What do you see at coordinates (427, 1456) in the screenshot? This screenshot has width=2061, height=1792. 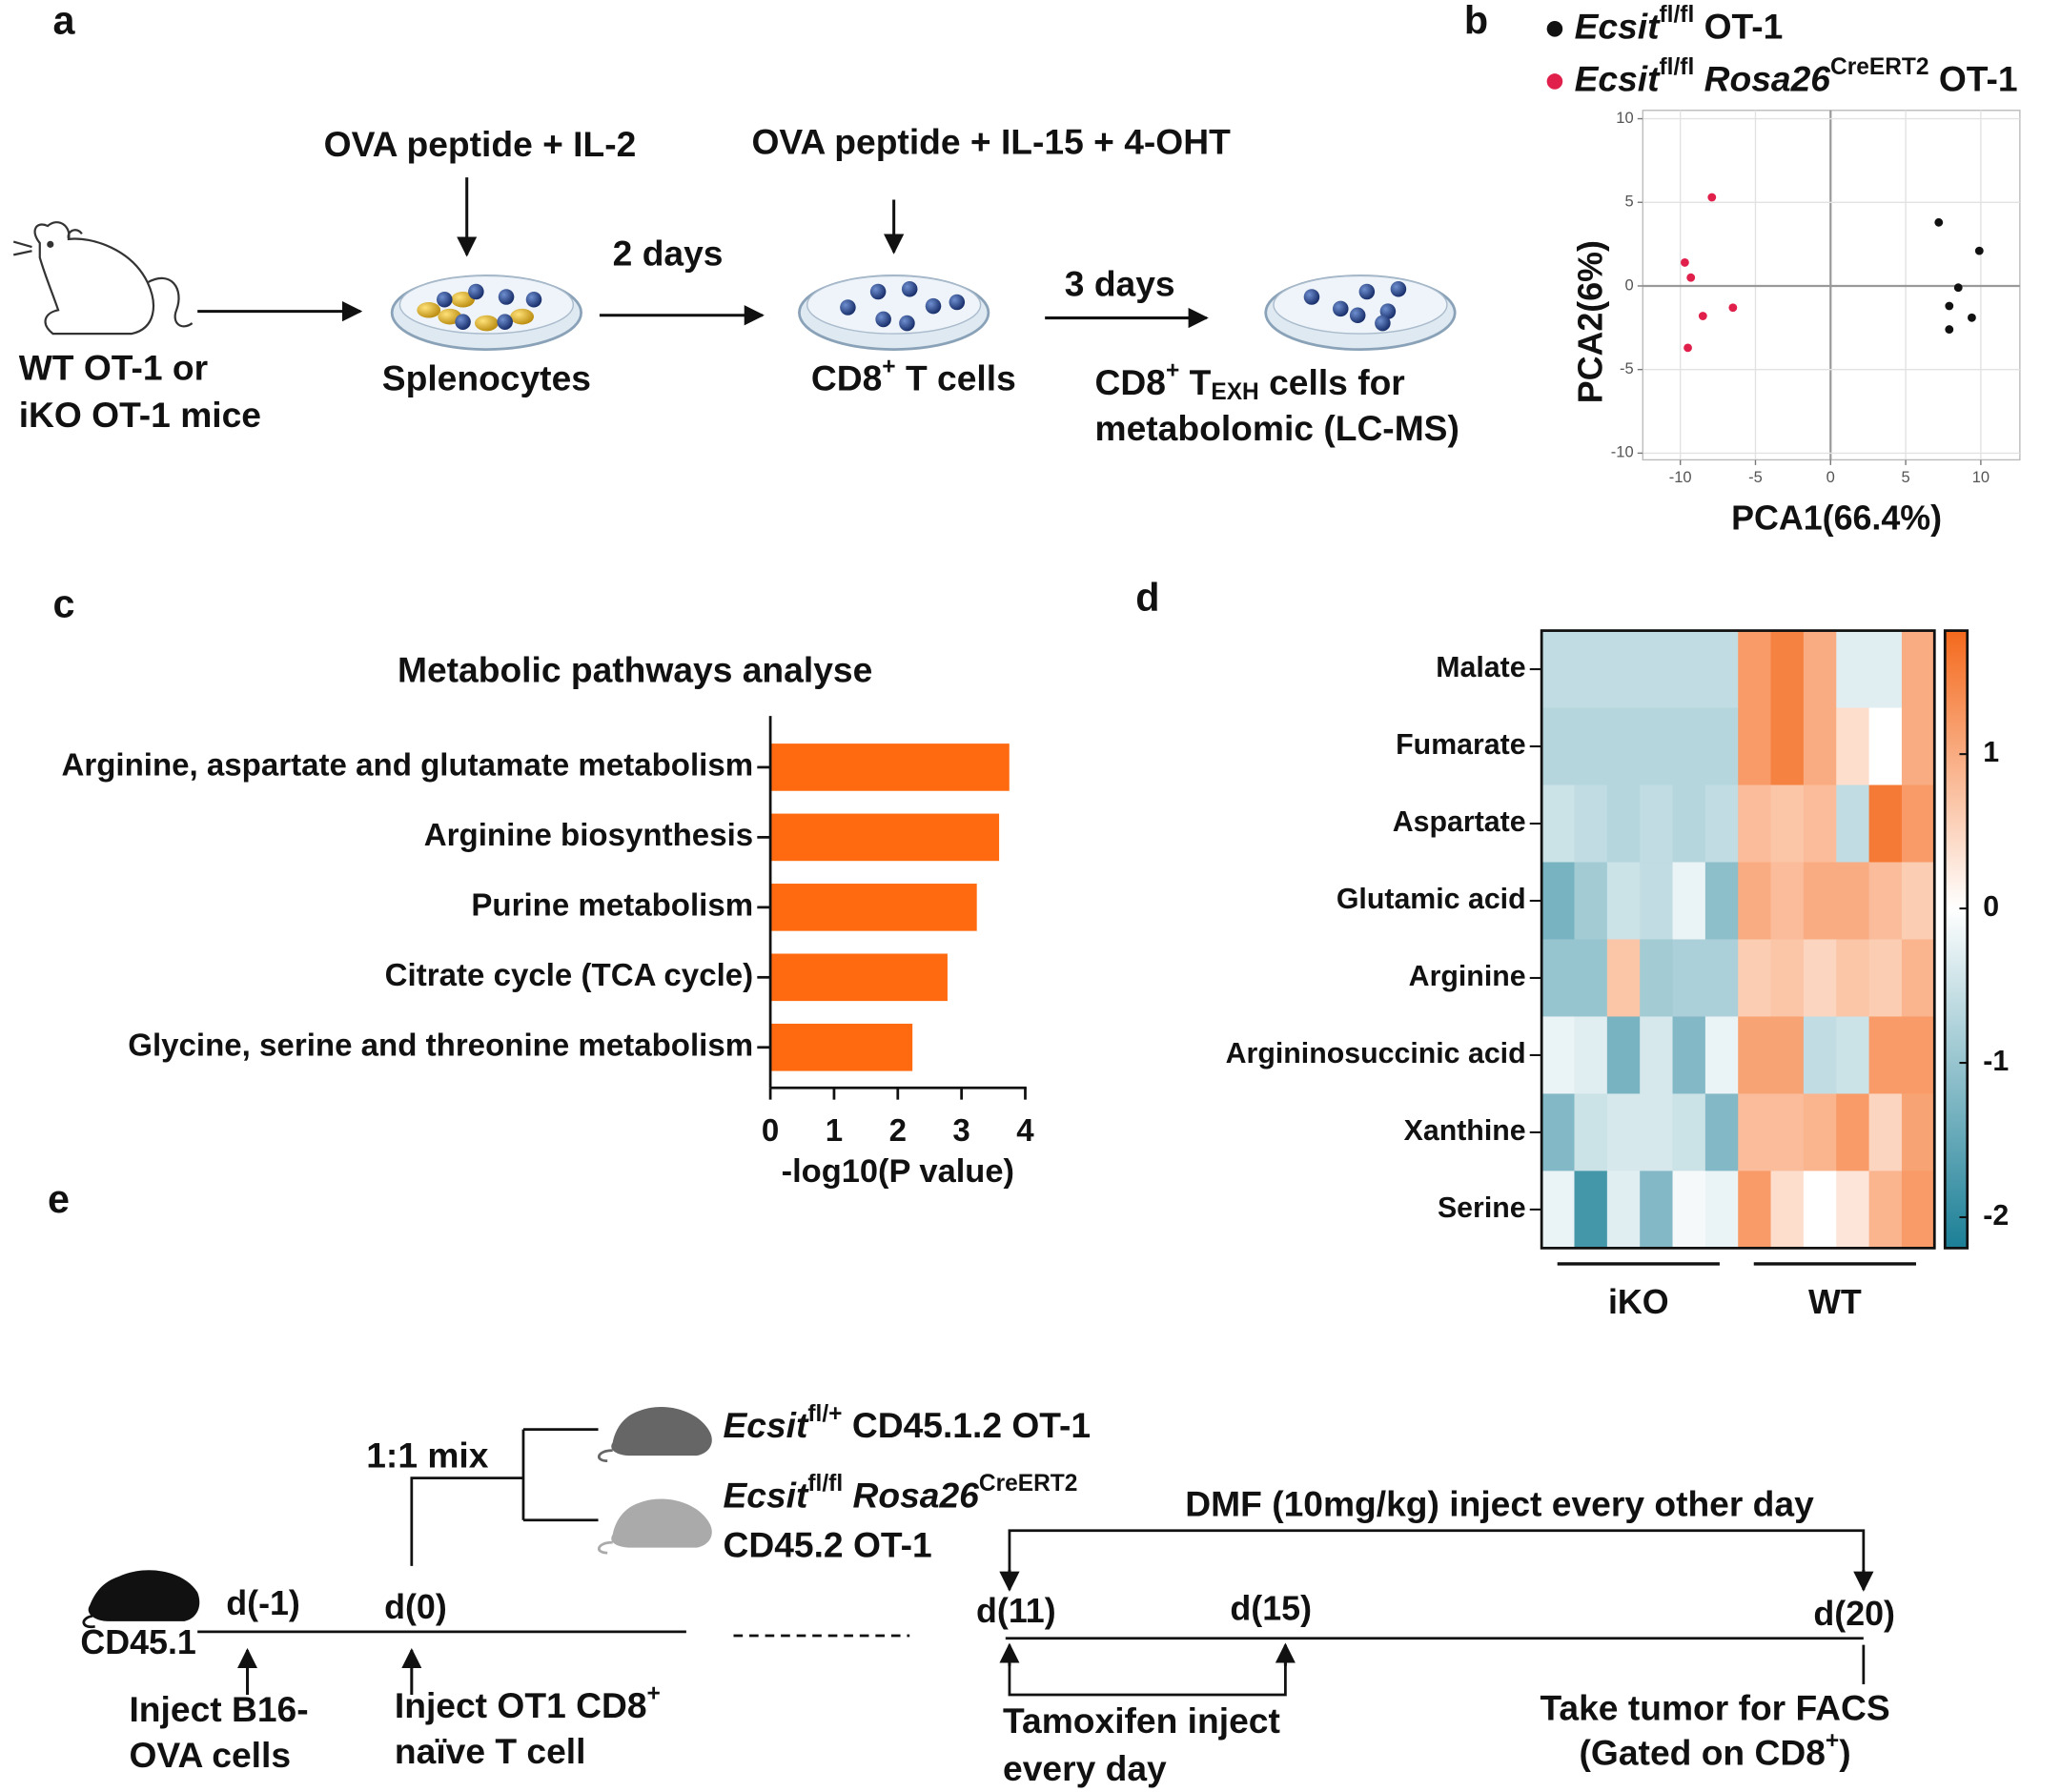 I see `mix-label: 1:1 mix` at bounding box center [427, 1456].